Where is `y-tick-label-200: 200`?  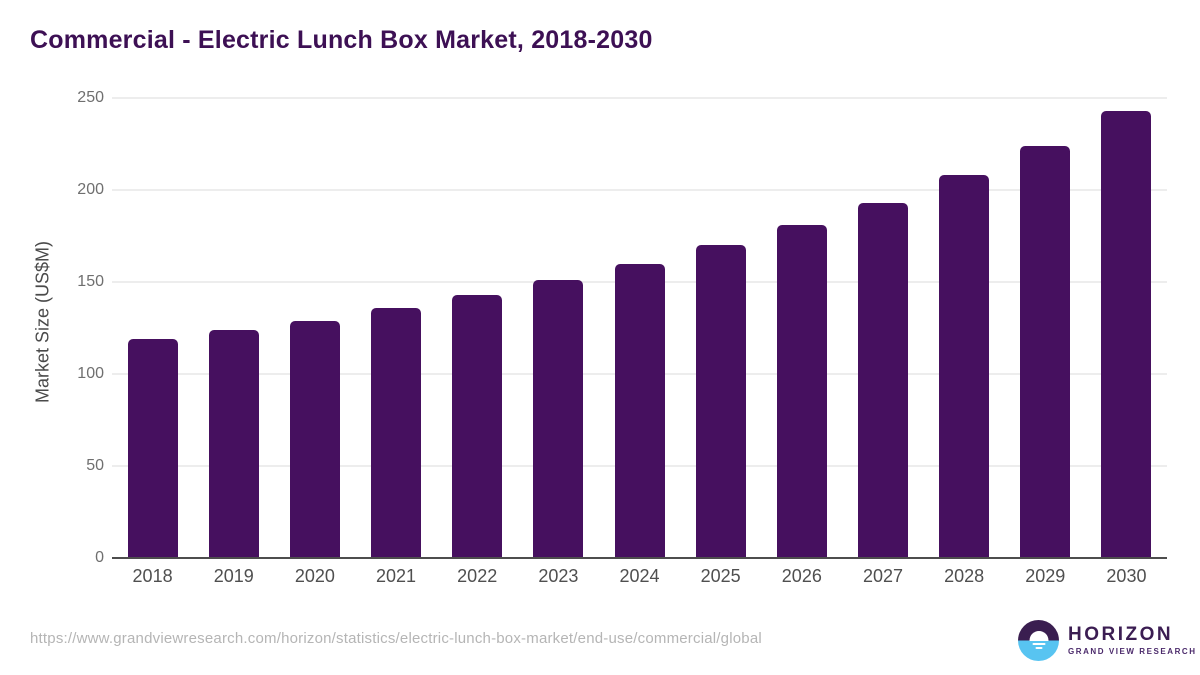
y-tick-label-200: 200 is located at coordinates (90, 189).